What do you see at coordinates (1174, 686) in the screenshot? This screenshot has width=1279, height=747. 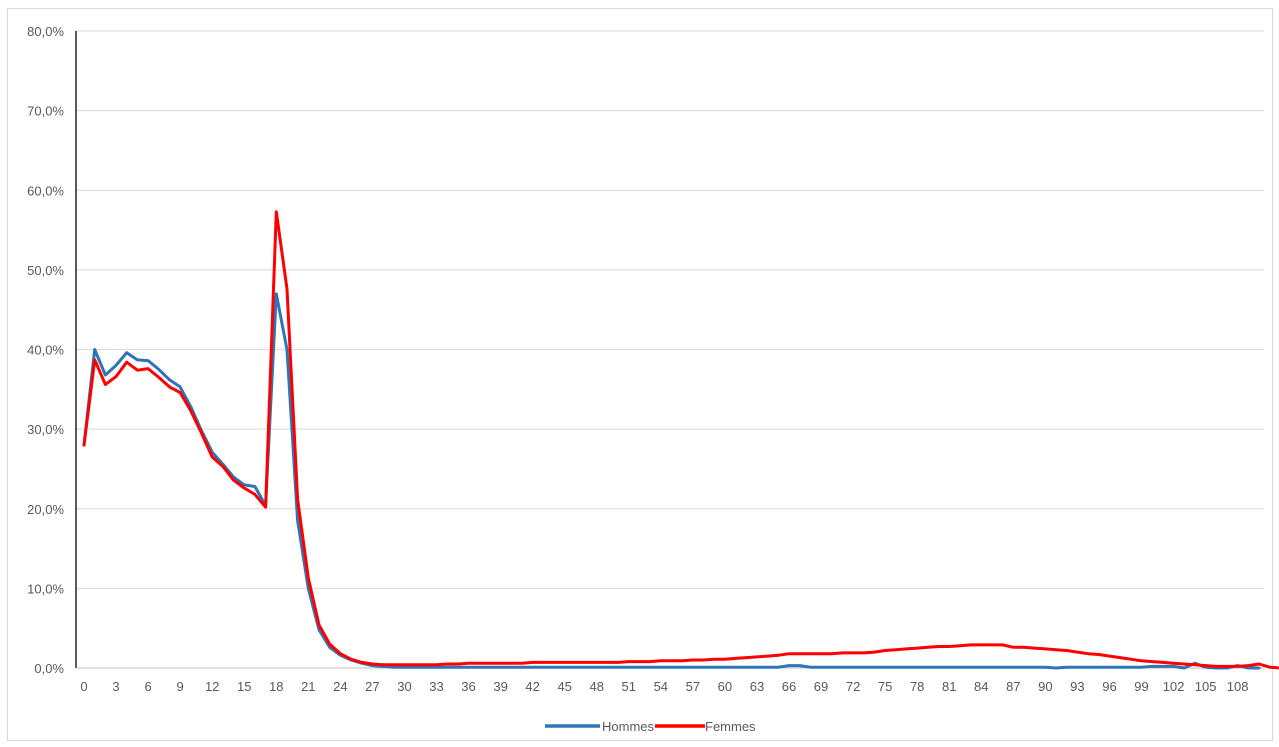 I see `x-tick-label: 102` at bounding box center [1174, 686].